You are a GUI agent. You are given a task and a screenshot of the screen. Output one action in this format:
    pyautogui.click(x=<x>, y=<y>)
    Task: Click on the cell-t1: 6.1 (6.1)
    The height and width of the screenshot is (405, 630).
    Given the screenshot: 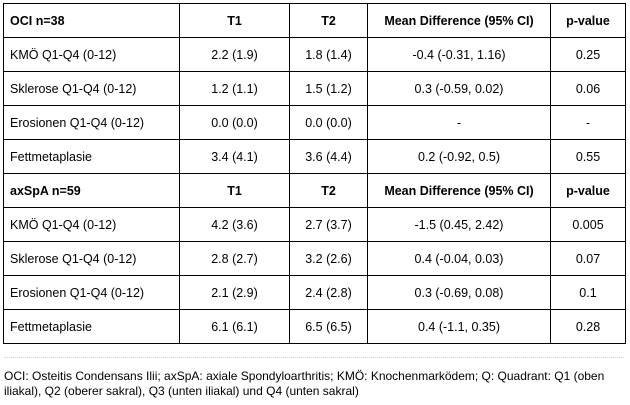 What is the action you would take?
    pyautogui.click(x=234, y=326)
    